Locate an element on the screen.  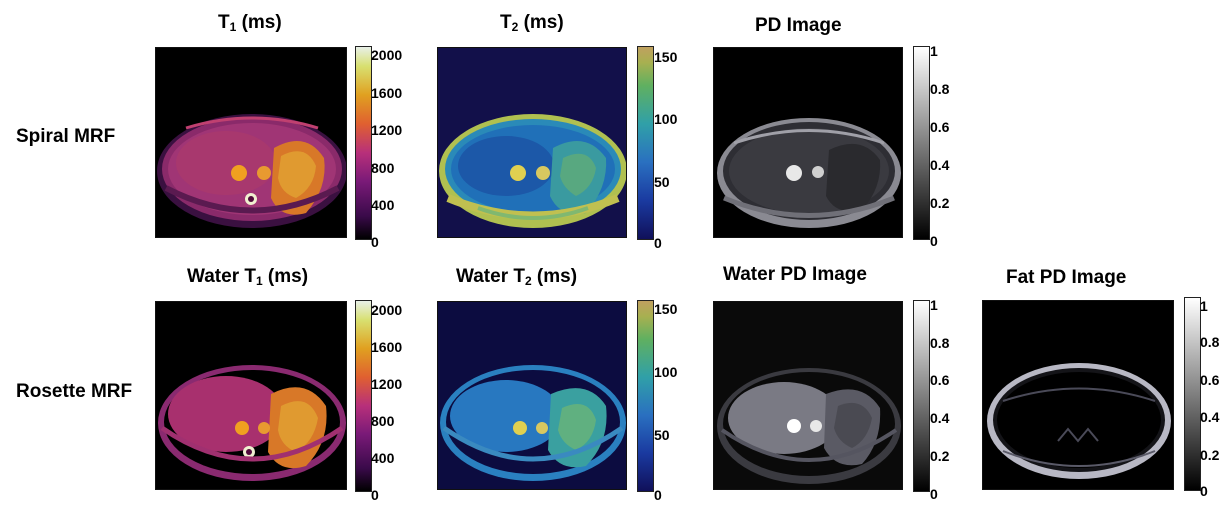
rosette-water-pd-image is located at coordinates (808, 395).